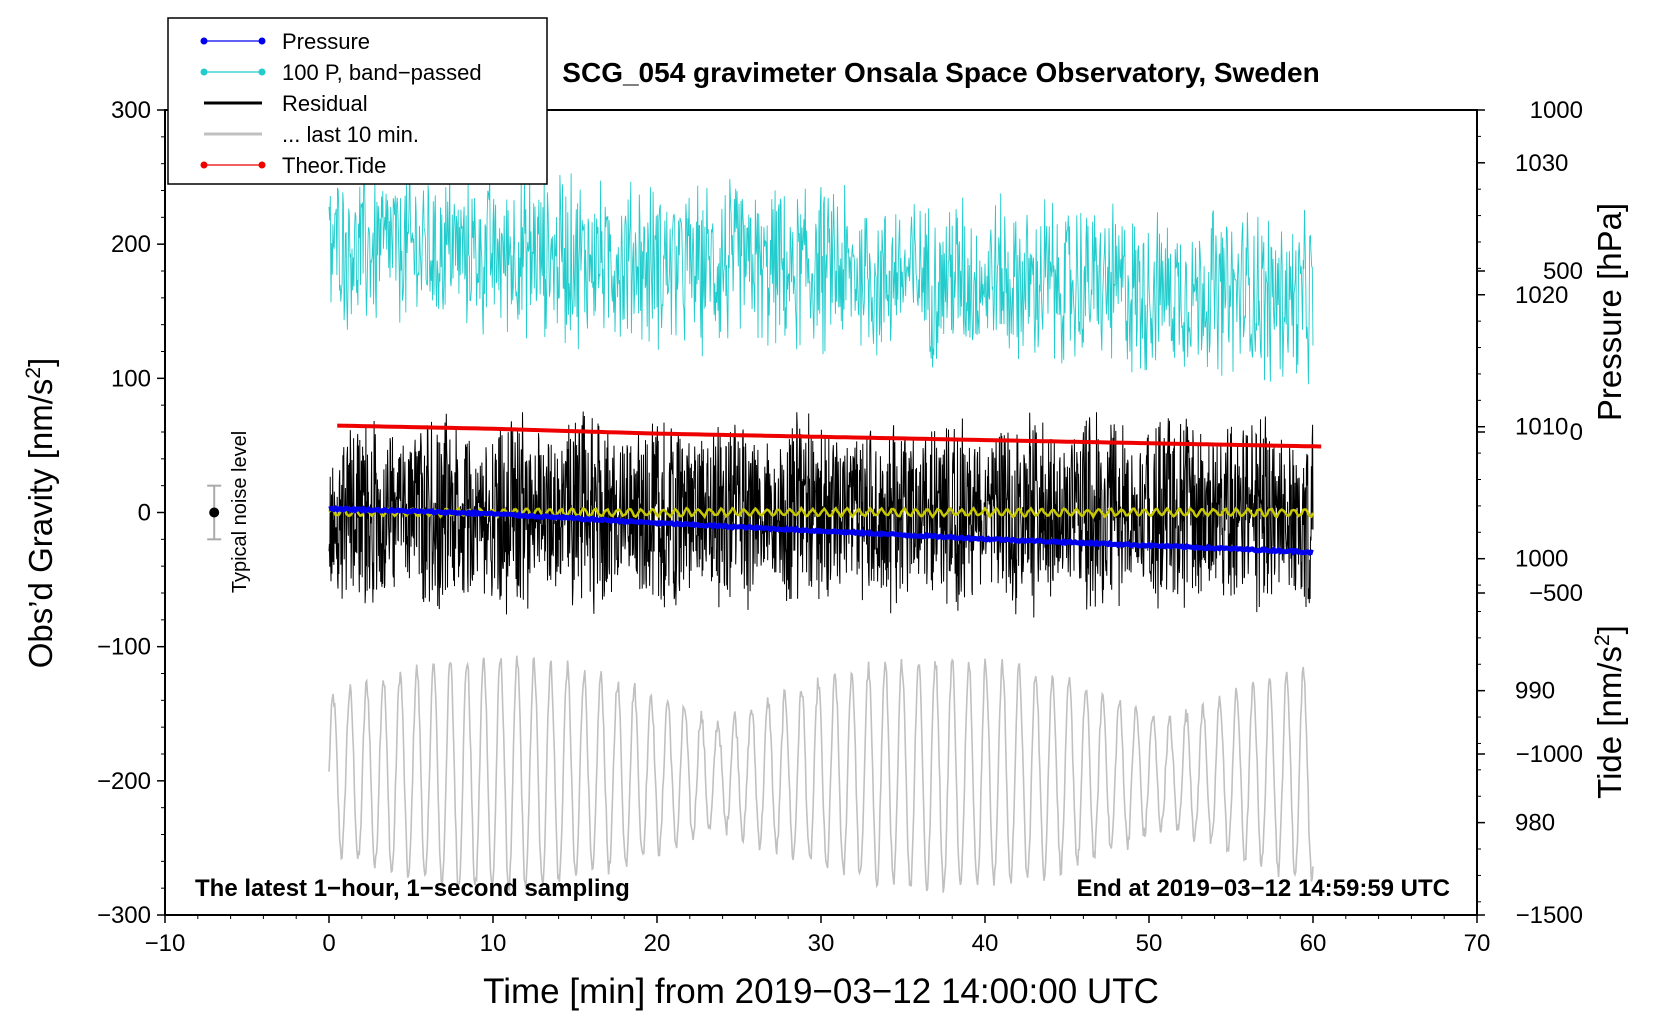 This screenshot has width=1660, height=1020. Describe the element at coordinates (829, 436) in the screenshot. I see `series-theoretical-tide` at that location.